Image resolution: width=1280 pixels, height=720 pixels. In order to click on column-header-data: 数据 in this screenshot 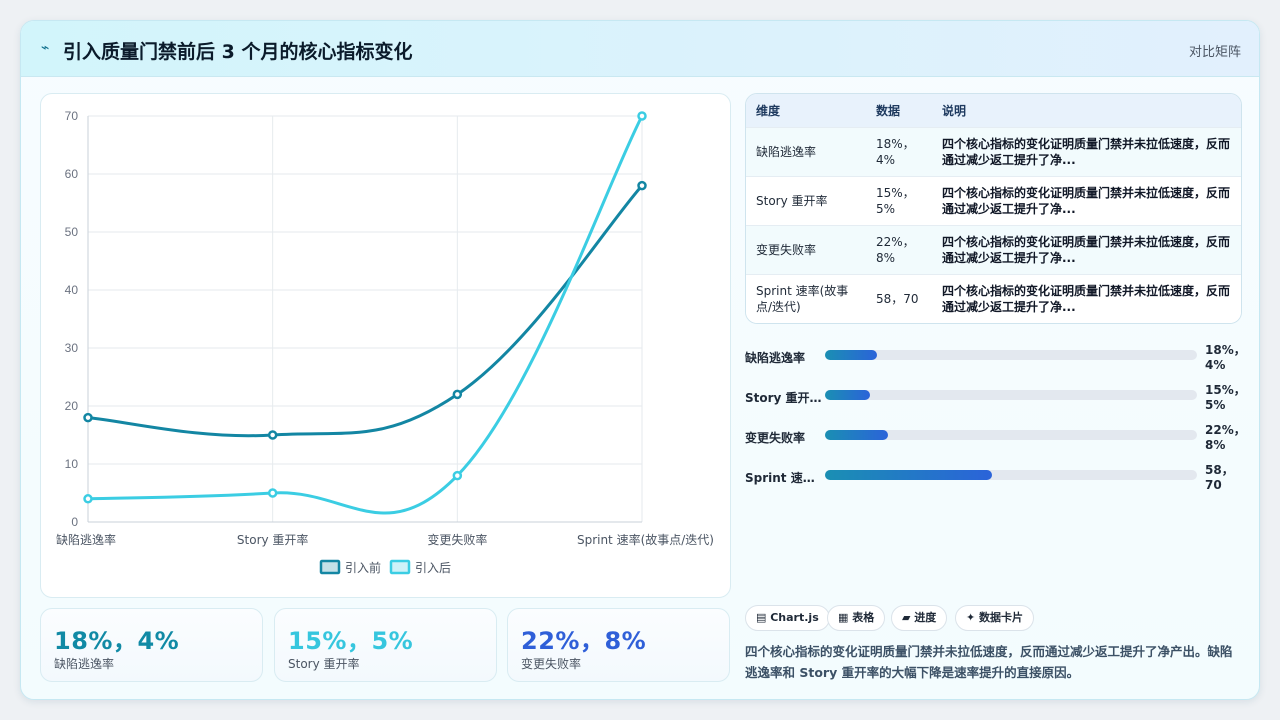, I will do `click(888, 110)`.